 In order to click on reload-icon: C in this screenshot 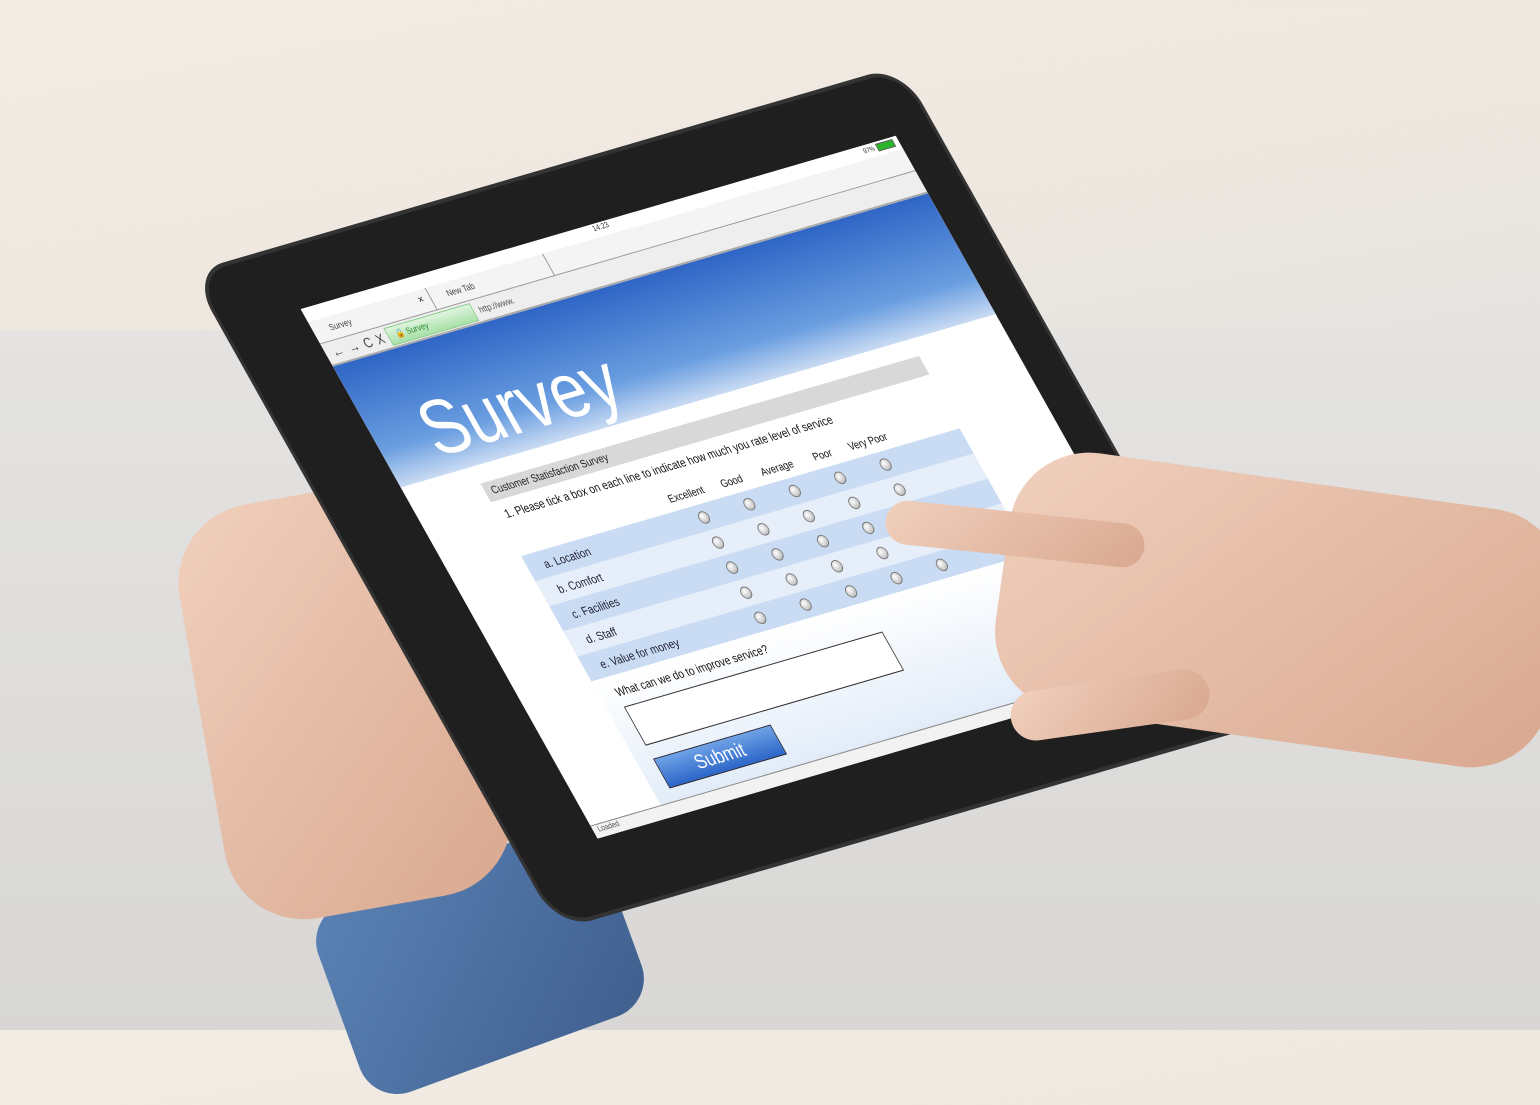, I will do `click(367, 342)`.